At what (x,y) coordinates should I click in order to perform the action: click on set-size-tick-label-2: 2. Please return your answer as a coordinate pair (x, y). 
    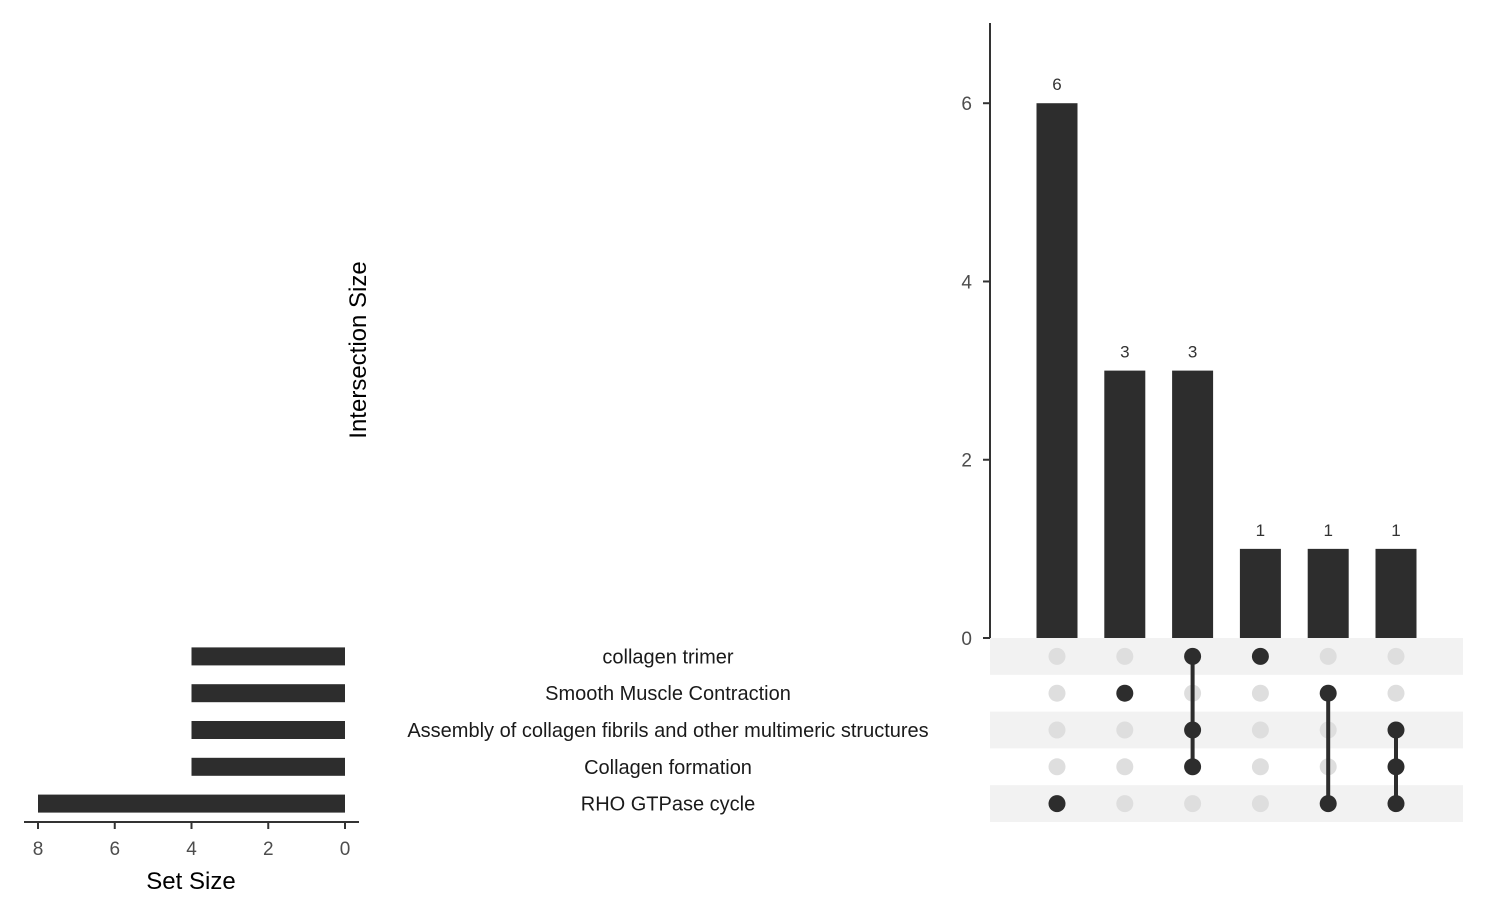
    Looking at the image, I should click on (268, 849).